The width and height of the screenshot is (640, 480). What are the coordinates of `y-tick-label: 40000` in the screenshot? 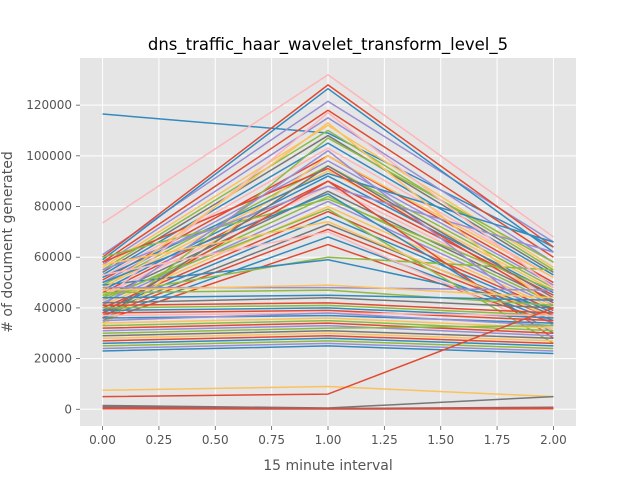 It's located at (53, 308).